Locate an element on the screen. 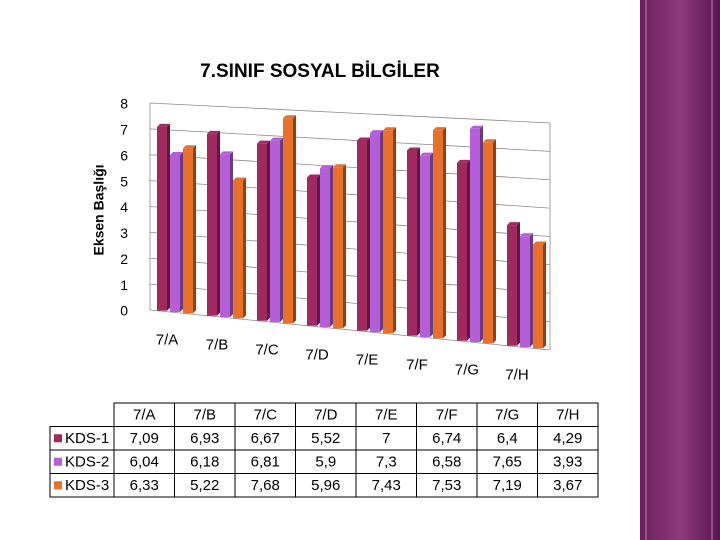  table-cell is located at coordinates (568, 485).